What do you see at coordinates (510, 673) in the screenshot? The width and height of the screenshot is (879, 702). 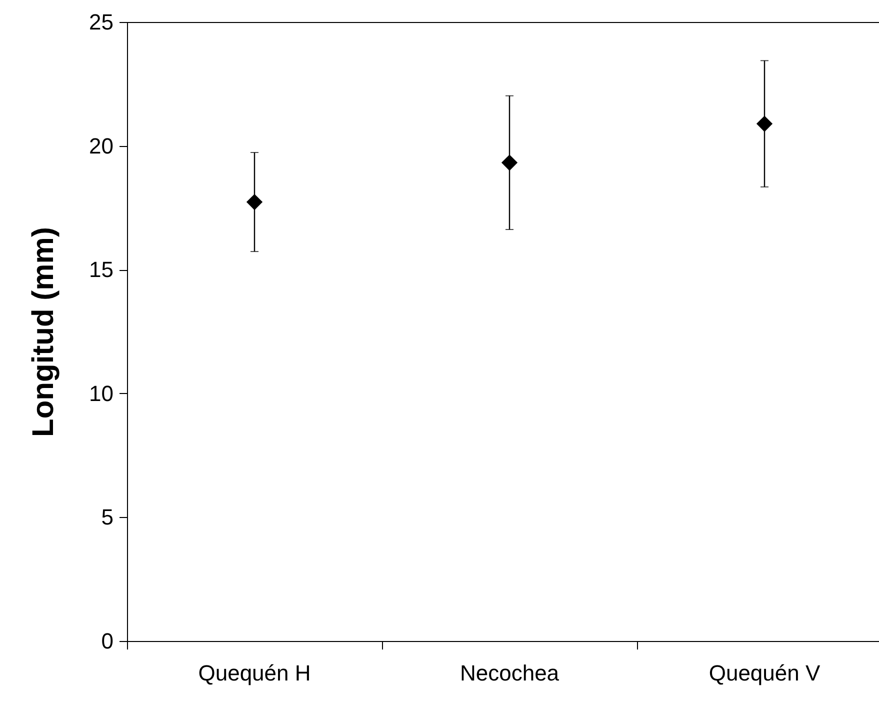 I see `x-tick-label: Necochea` at bounding box center [510, 673].